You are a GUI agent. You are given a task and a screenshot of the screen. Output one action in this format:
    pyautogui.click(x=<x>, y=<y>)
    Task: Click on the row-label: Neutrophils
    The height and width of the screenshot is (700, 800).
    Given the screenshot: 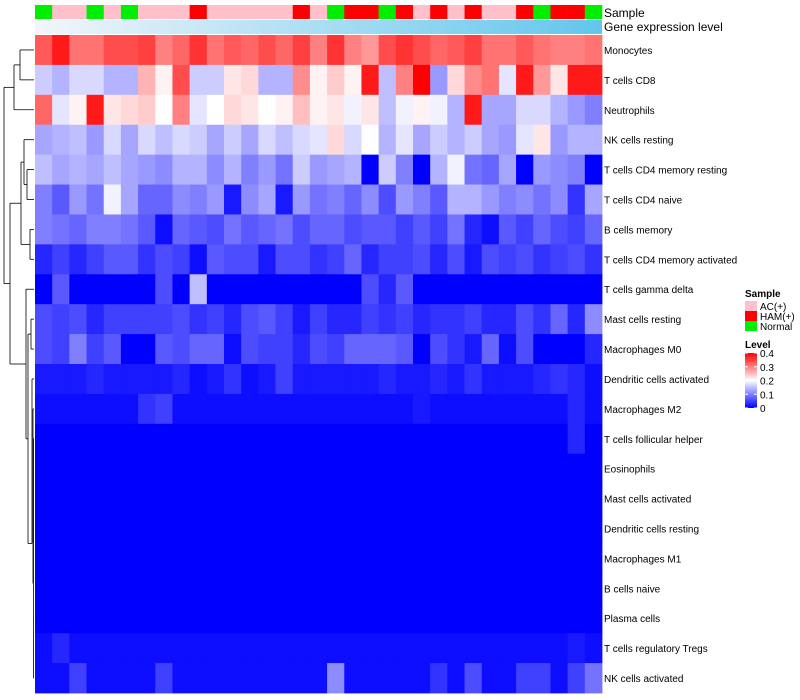 What is the action you would take?
    pyautogui.click(x=629, y=111)
    